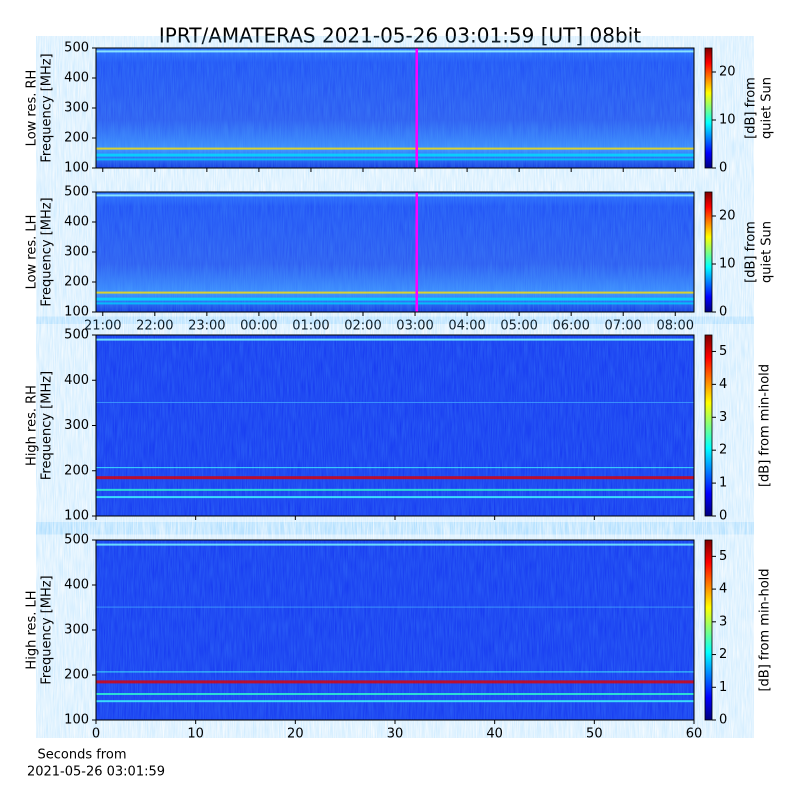  What do you see at coordinates (570, 326) in the screenshot?
I see `x-tick-label: 06:00` at bounding box center [570, 326].